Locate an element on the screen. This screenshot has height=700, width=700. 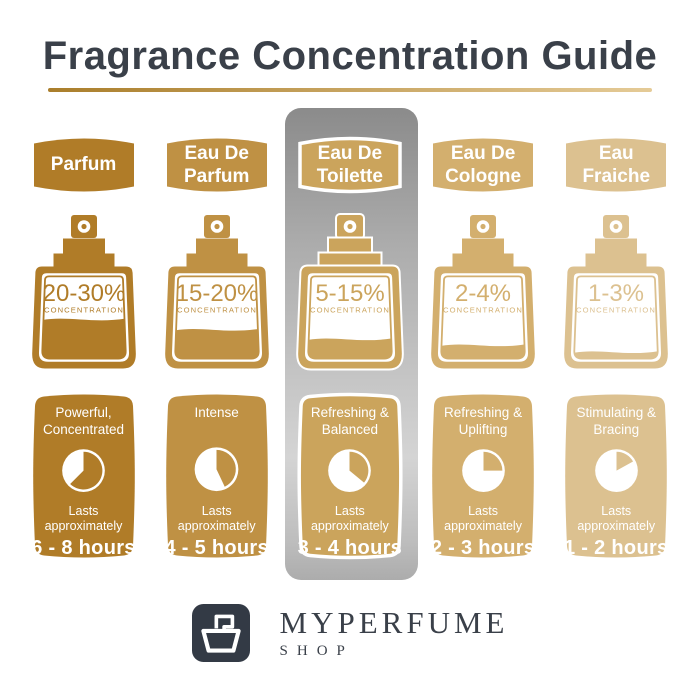
brand-sub: SHOP is located at coordinates (316, 650).